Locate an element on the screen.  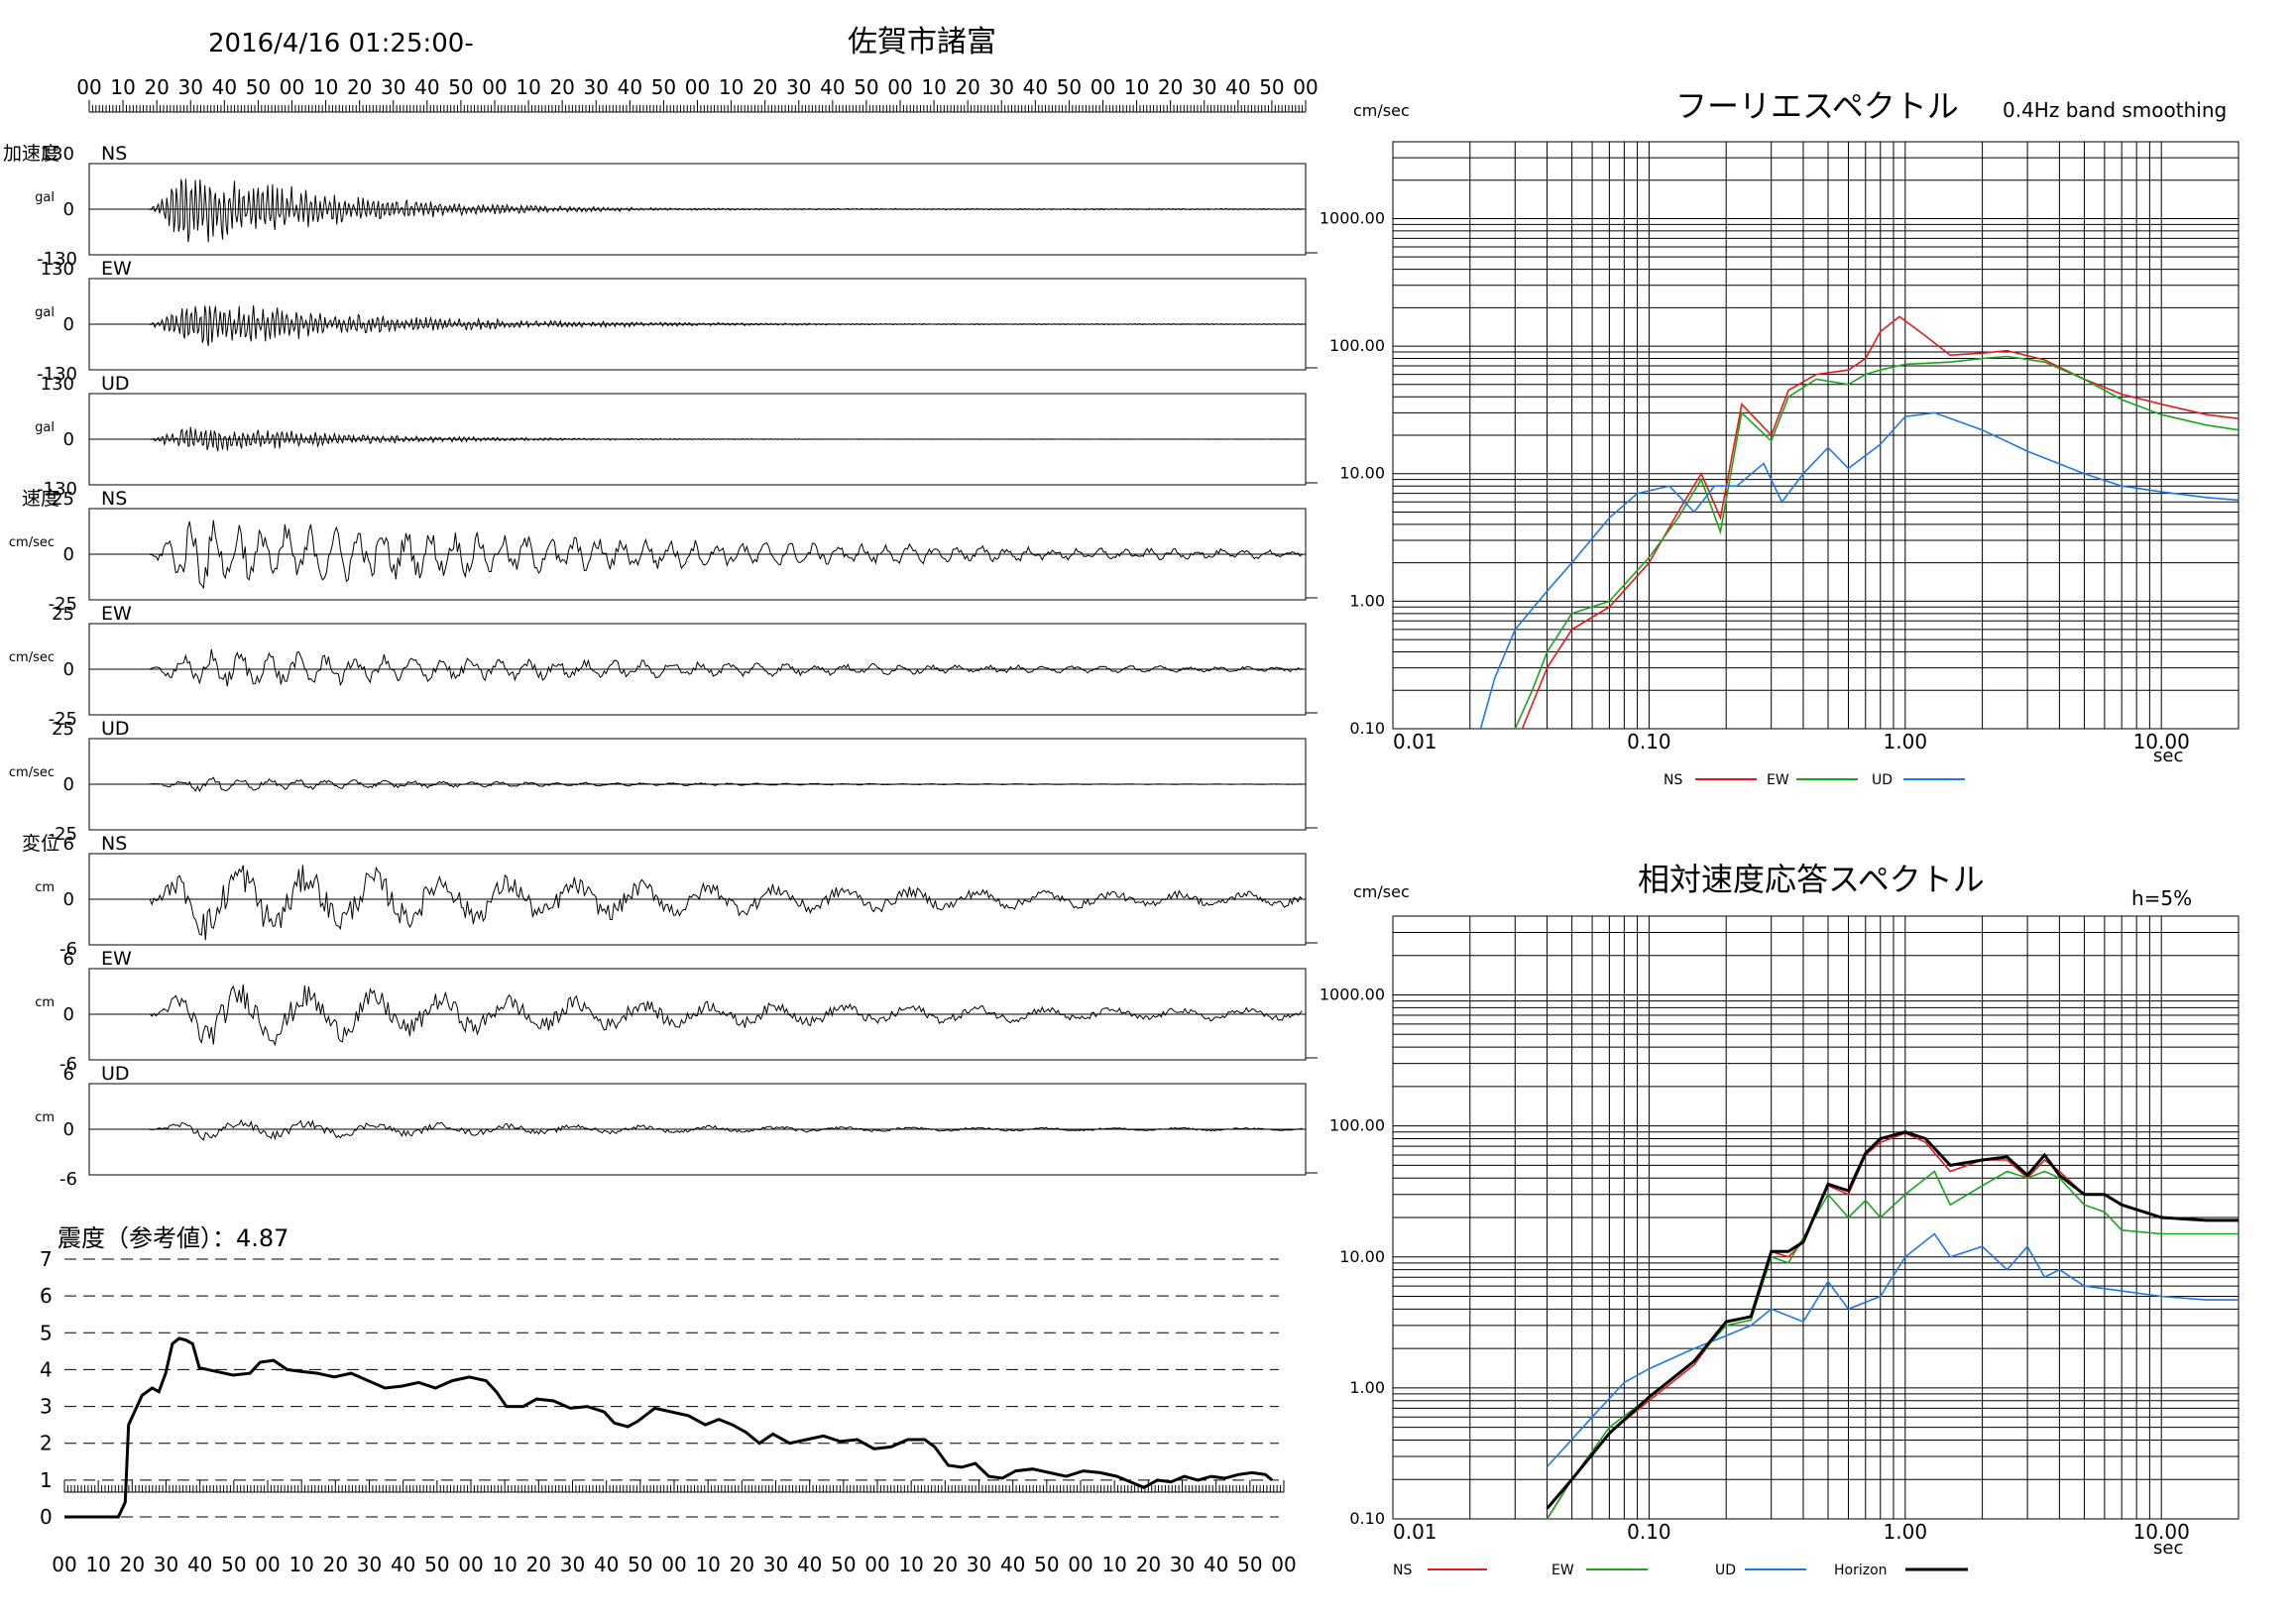
panel-group-label: 速度 is located at coordinates (41, 499).